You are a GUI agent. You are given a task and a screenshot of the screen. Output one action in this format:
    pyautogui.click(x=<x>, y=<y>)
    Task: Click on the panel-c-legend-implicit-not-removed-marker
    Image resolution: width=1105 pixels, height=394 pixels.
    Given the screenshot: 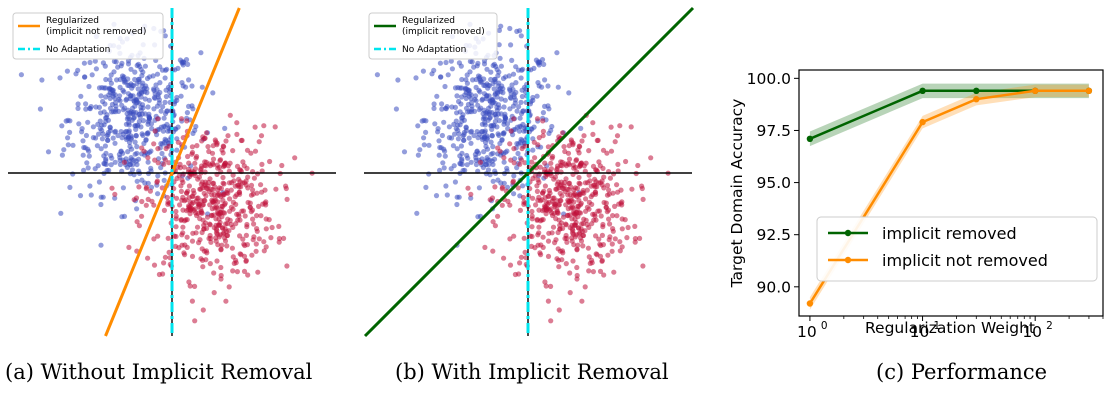 What is the action you would take?
    pyautogui.click(x=848, y=260)
    